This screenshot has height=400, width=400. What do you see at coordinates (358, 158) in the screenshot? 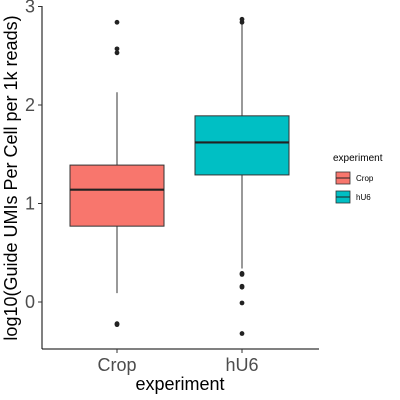
I see `legend-title: experiment` at bounding box center [358, 158].